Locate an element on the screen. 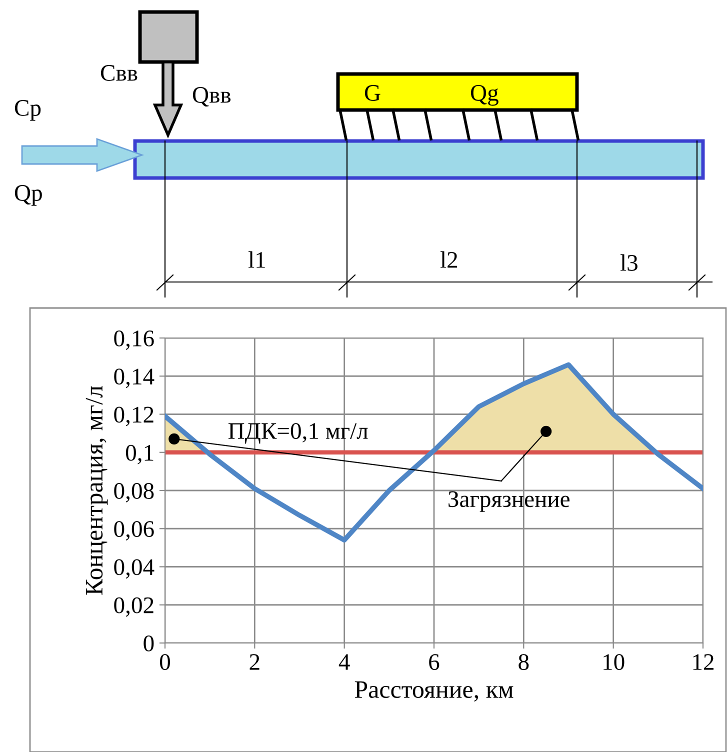 This screenshot has width=727, height=752. text: Cвв is located at coordinates (119, 73).